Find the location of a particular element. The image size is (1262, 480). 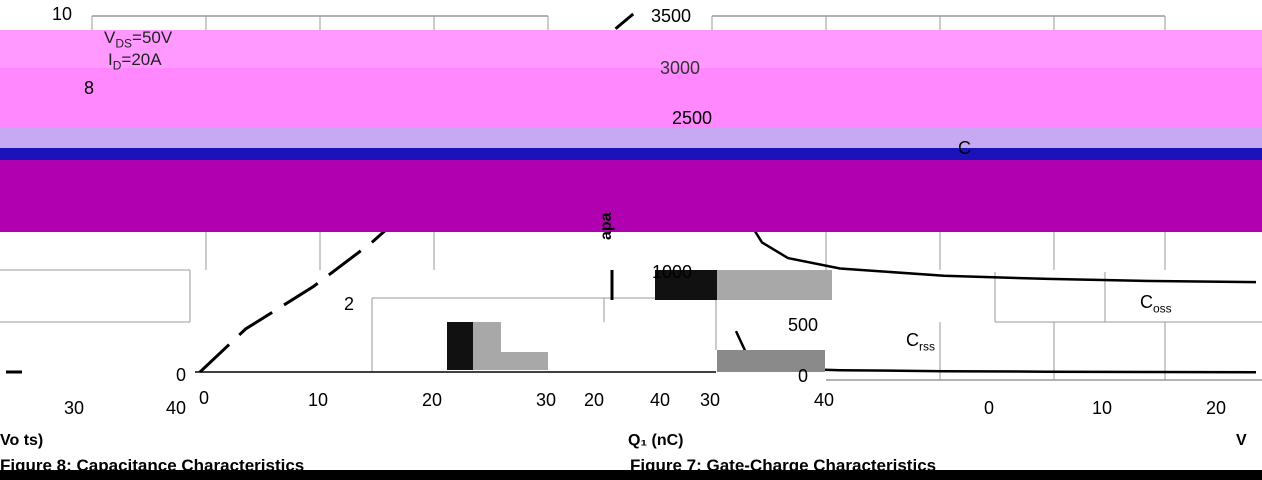

x-axis-title-partial: V is located at coordinates (1241, 440).